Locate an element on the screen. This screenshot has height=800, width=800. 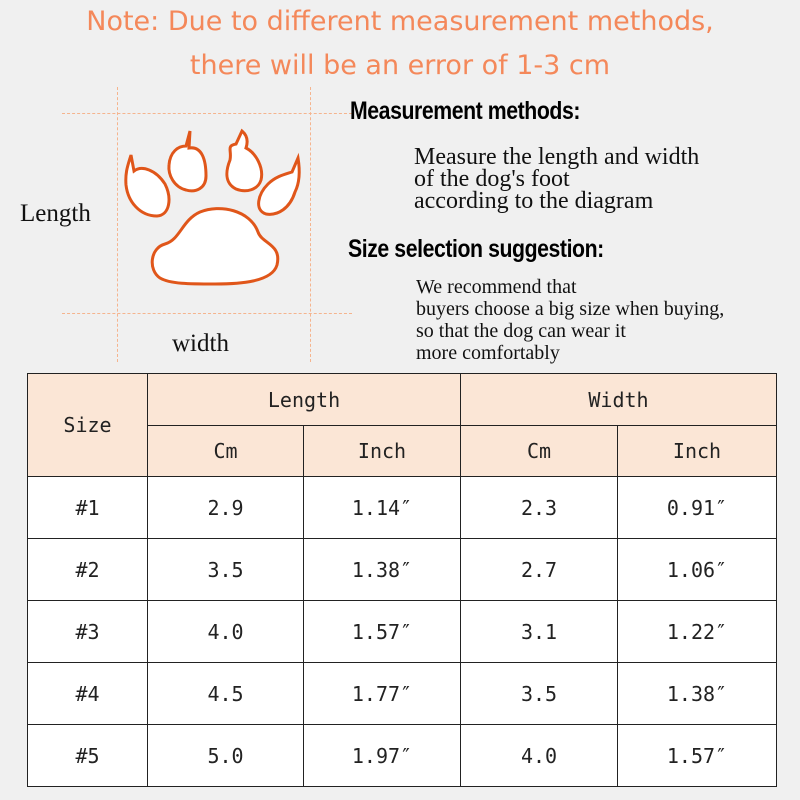
measurement-line: of the dog's foot is located at coordinates (492, 179).